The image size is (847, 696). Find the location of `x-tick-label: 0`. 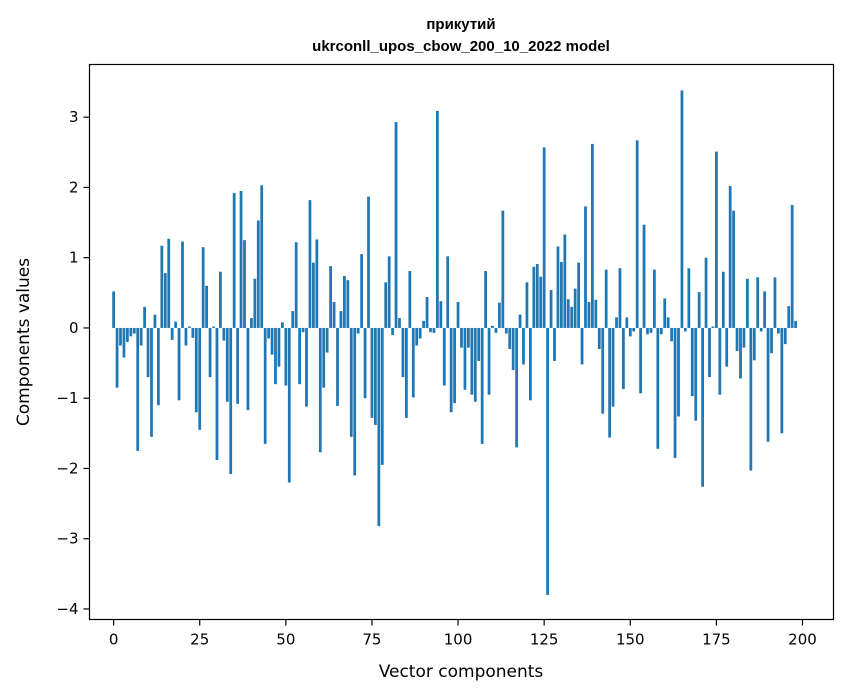

x-tick-label: 0 is located at coordinates (114, 640).